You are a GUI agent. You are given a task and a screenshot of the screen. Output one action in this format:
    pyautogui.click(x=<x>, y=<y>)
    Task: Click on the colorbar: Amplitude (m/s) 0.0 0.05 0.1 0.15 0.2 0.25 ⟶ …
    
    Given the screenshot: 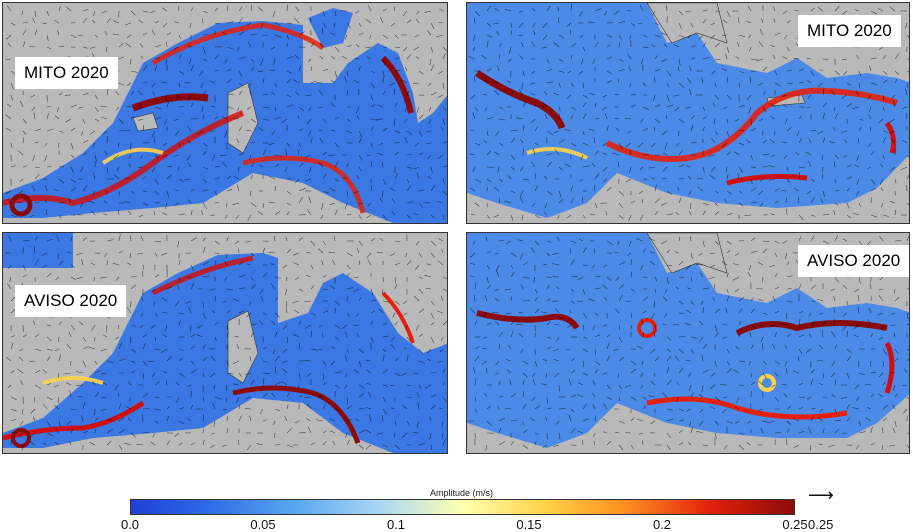 What is the action you would take?
    pyautogui.click(x=456, y=506)
    